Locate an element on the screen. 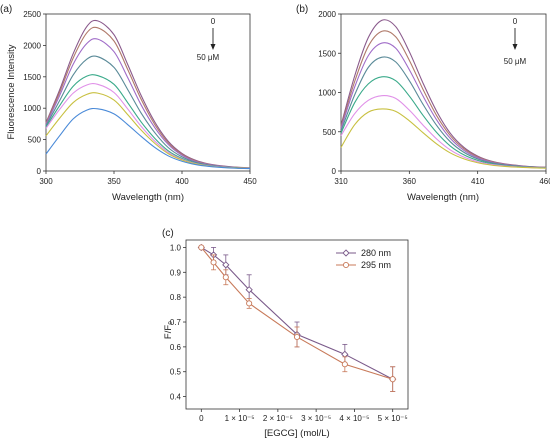 This screenshot has width=550, height=444. panel-a-ylabel: Fluorescence Intensity is located at coordinates (11, 91).